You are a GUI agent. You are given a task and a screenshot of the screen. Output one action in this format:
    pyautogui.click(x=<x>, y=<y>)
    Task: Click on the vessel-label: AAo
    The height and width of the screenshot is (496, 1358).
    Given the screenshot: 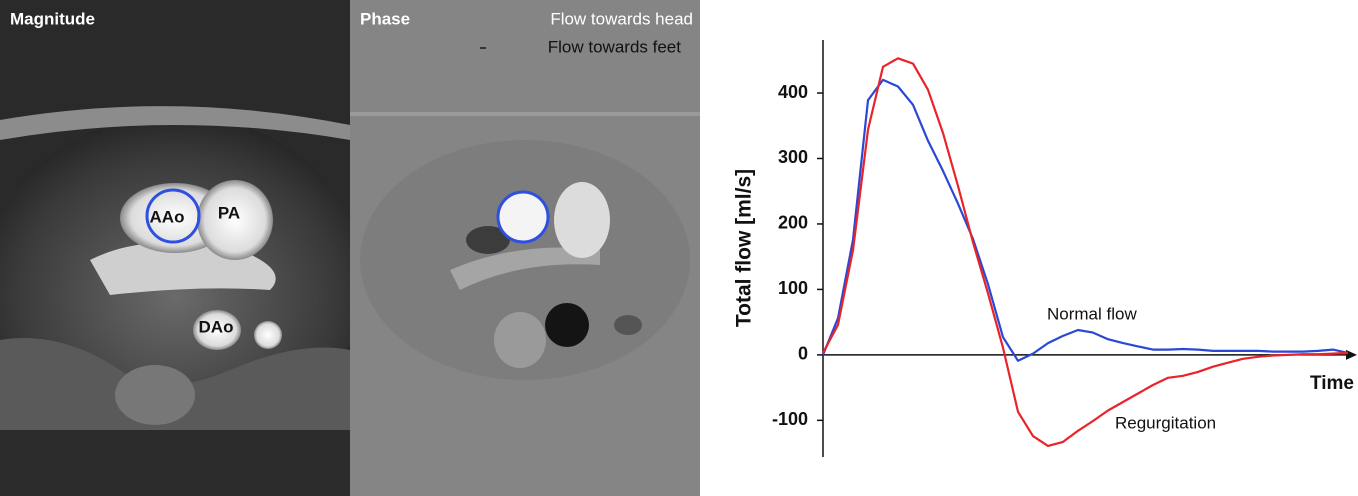 What is the action you would take?
    pyautogui.click(x=167, y=216)
    